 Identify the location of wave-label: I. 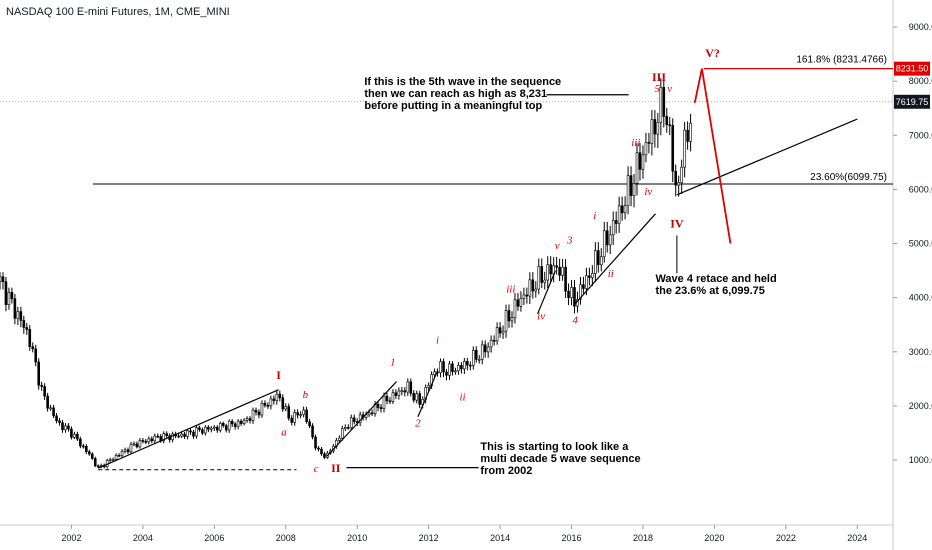
(278, 375).